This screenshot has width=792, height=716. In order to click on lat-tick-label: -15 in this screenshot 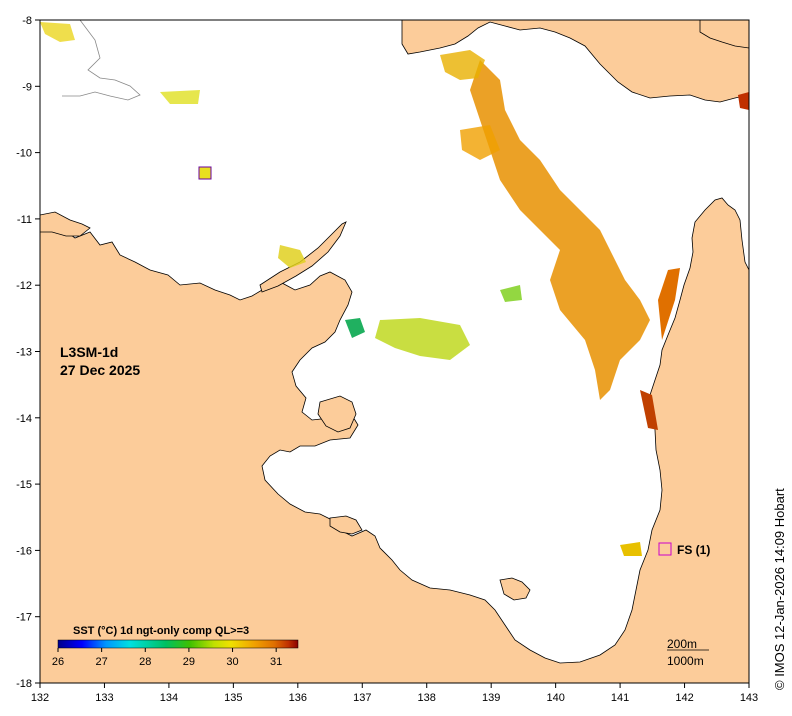, I will do `click(24, 485)`.